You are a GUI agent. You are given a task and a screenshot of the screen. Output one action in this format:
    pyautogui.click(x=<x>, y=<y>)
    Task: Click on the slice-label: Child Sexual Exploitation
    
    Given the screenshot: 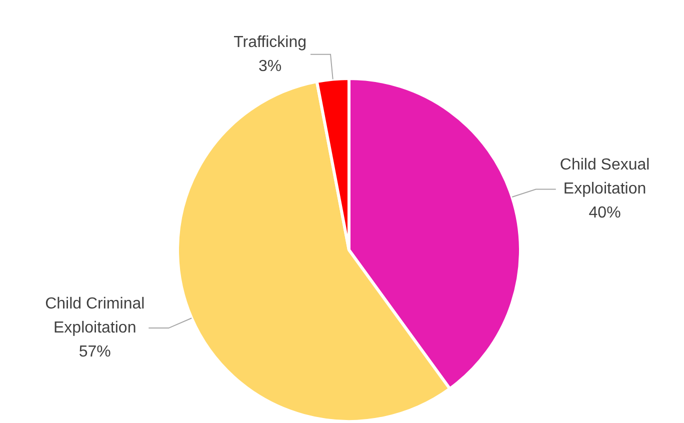 What is the action you would take?
    pyautogui.click(x=605, y=177)
    